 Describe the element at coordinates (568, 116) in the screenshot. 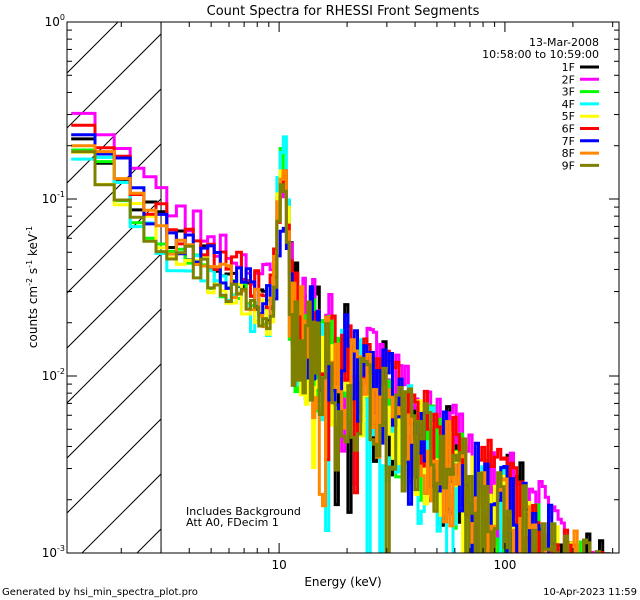

I see `legend-label: 5F` at that location.